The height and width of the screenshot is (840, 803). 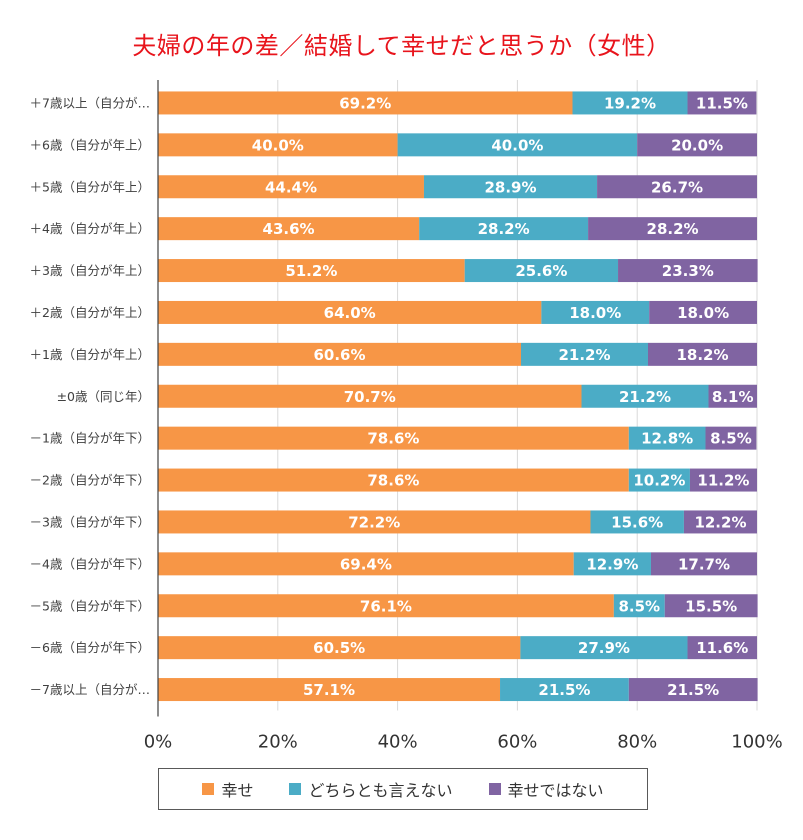 What do you see at coordinates (722, 648) in the screenshot?
I see `data-label: 11.6%` at bounding box center [722, 648].